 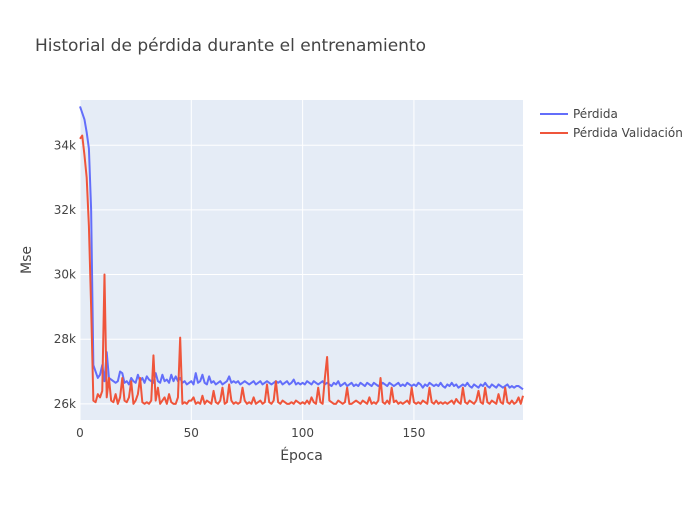 I want to click on x-tick-label: 150, so click(x=413, y=433).